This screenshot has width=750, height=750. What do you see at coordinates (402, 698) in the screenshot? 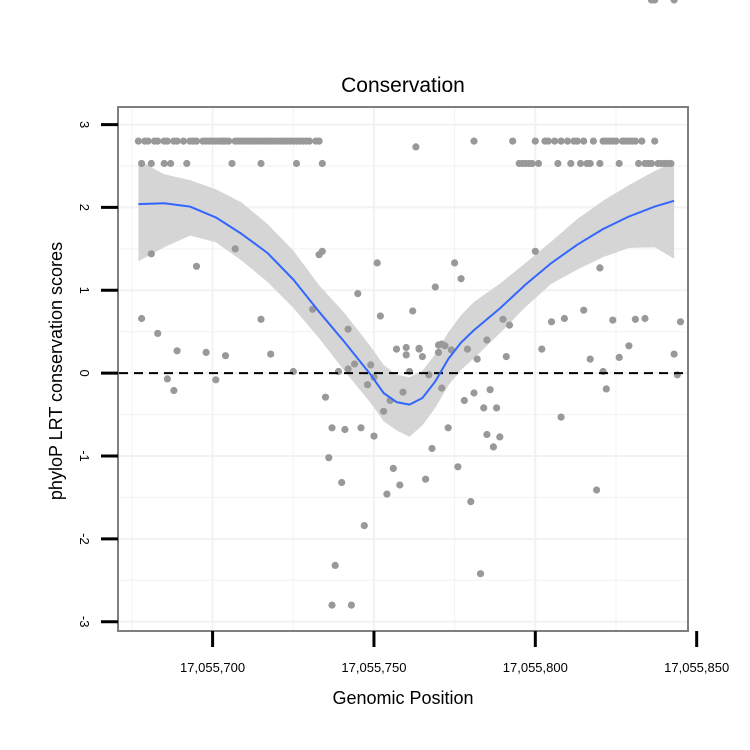
I see `x-axis-label: Genomic Position` at bounding box center [402, 698].